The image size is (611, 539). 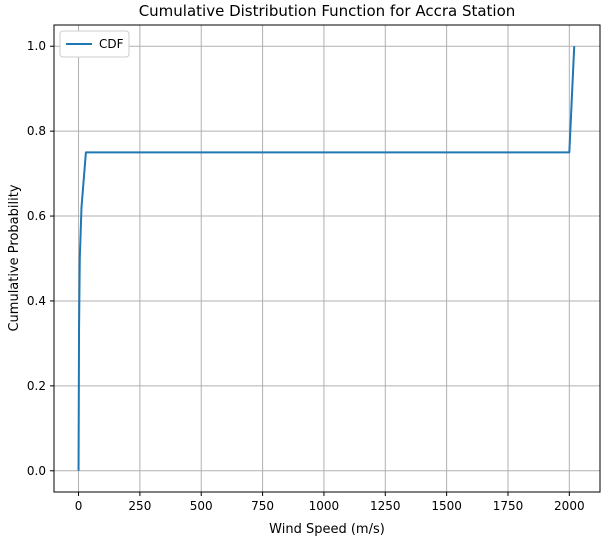 I want to click on x-tick-label: 750, so click(x=262, y=506).